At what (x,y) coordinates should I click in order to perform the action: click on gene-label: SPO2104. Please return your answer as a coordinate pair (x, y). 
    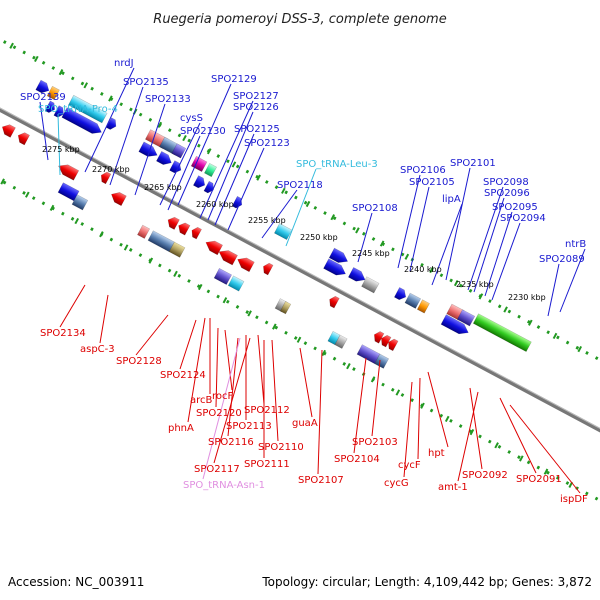
    Looking at the image, I should click on (357, 459).